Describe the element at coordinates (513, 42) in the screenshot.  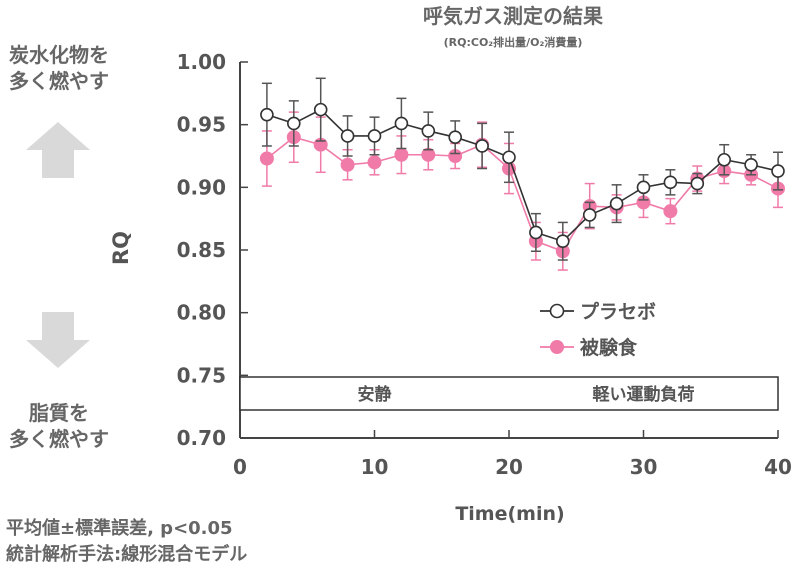
I see `chart-subtitle: (RQ:CO₂排出量/O₂消費量)` at that location.